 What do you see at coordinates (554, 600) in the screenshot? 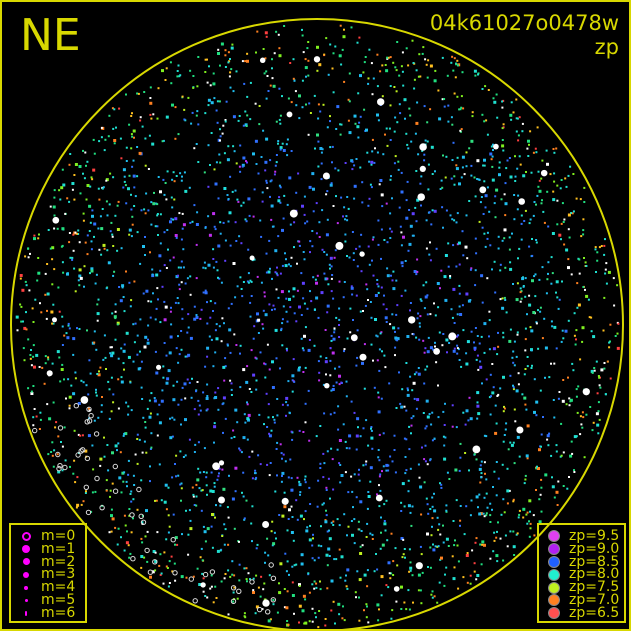
I see `zp-color-swatch-icon` at bounding box center [554, 600].